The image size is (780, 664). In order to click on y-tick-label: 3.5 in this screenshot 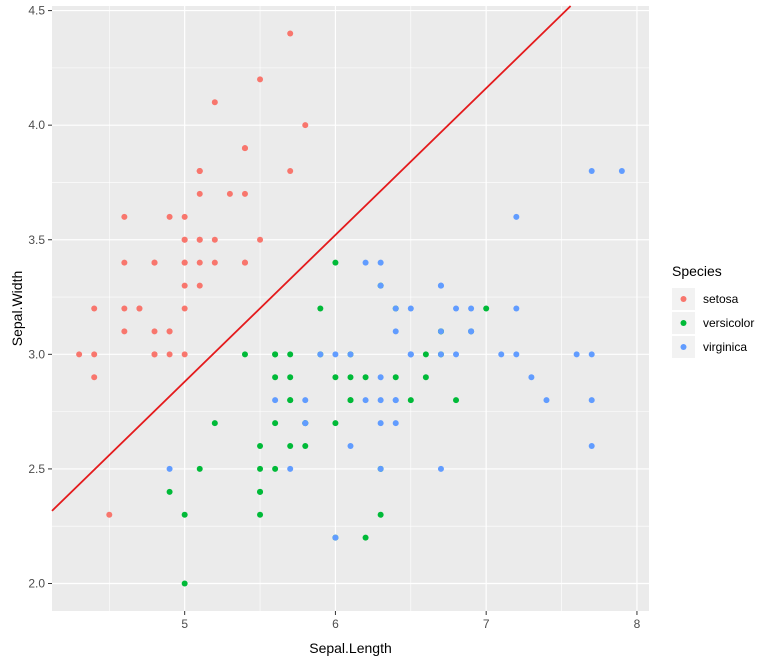, I will do `click(36, 240)`.